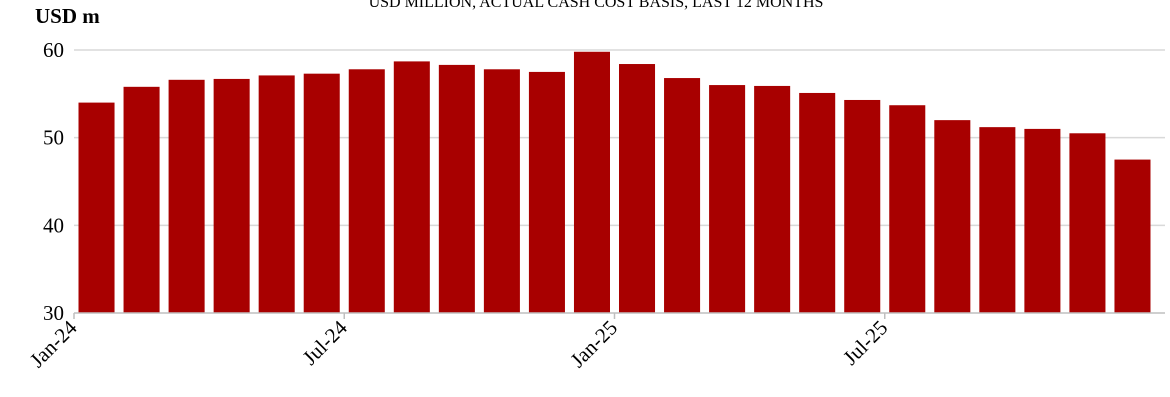 The height and width of the screenshot is (397, 1170). What do you see at coordinates (593, 344) in the screenshot?
I see `x-tick-label: Jan-25` at bounding box center [593, 344].